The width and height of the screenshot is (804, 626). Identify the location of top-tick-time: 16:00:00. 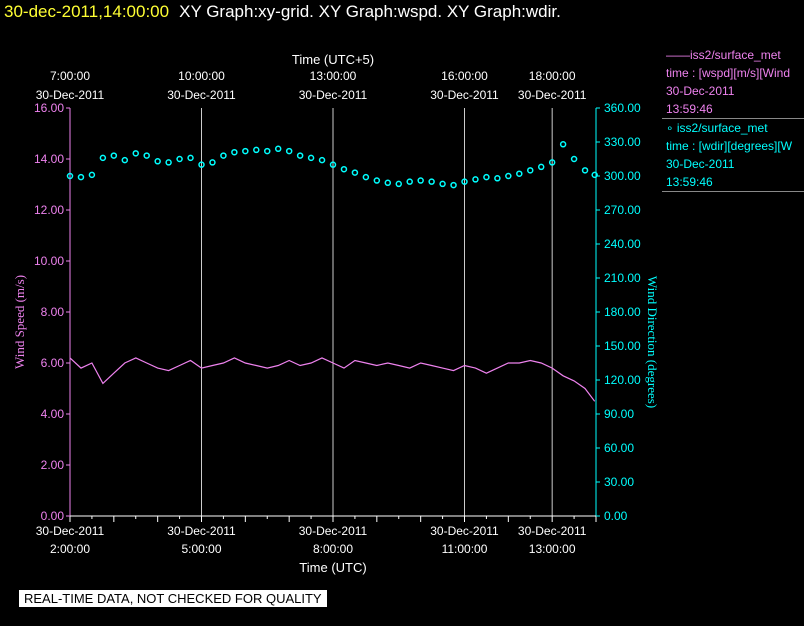
(464, 76).